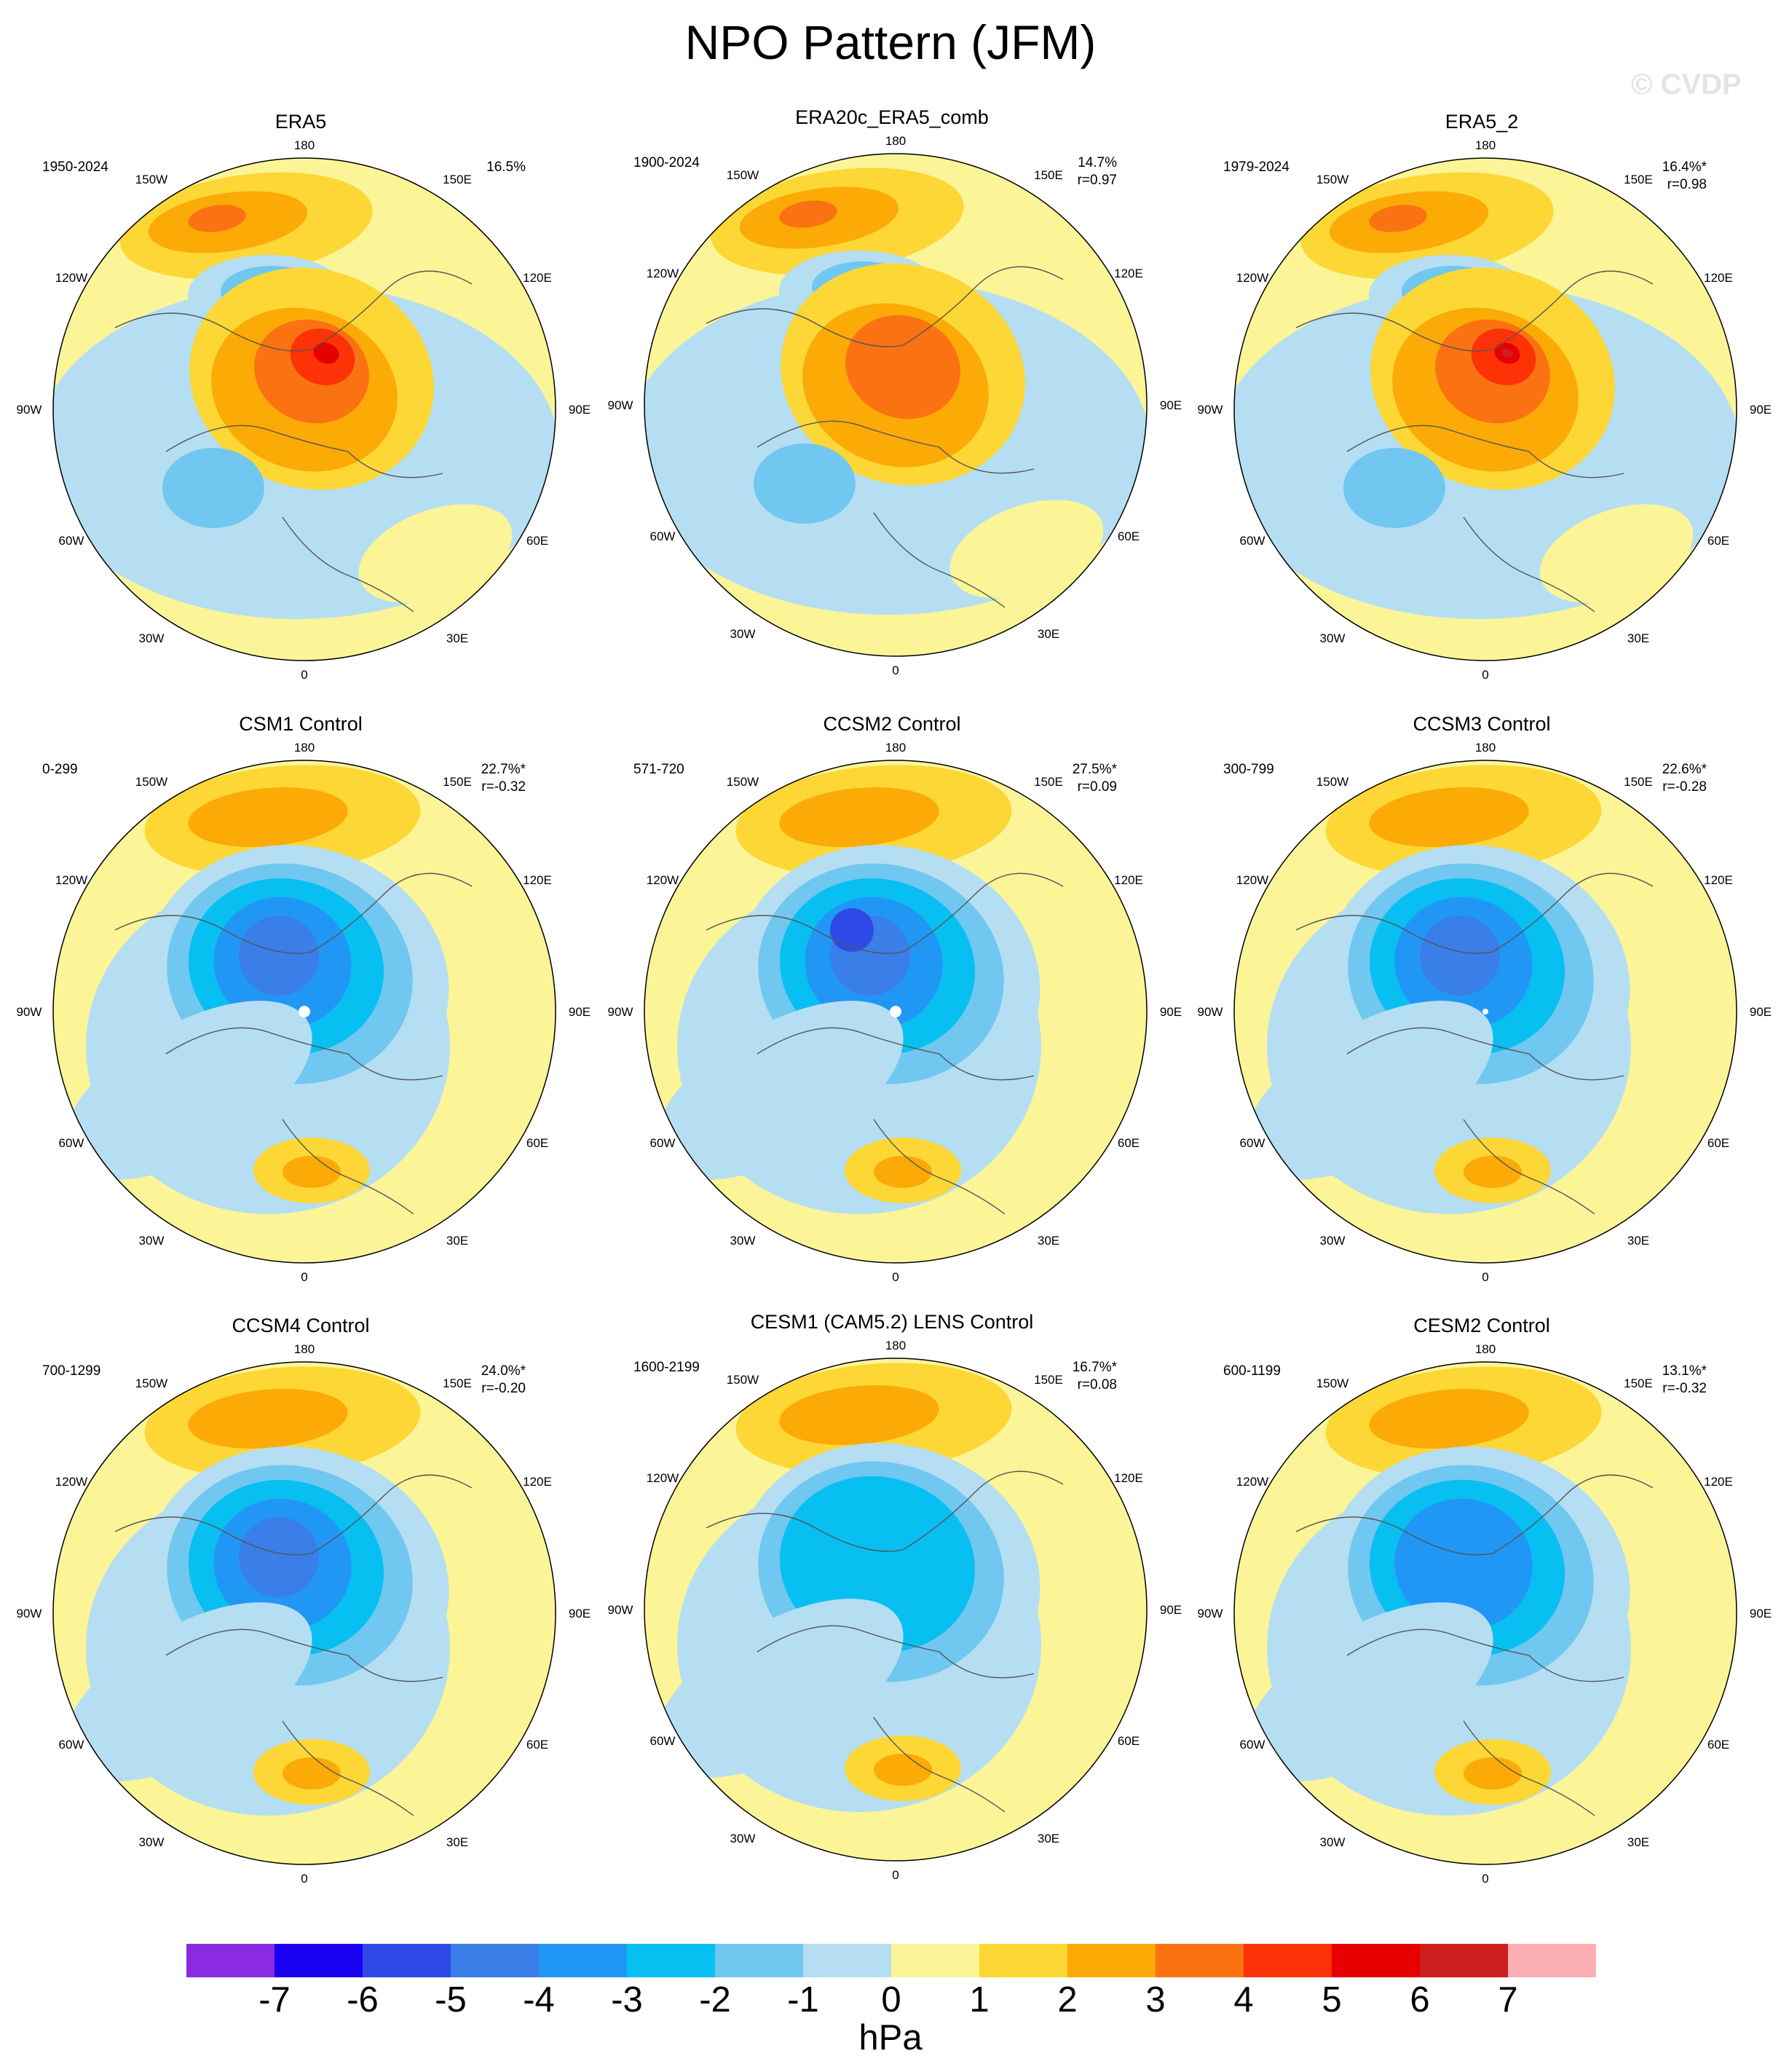 This screenshot has width=1781, height=2072. I want to click on colorbar, so click(891, 1960).